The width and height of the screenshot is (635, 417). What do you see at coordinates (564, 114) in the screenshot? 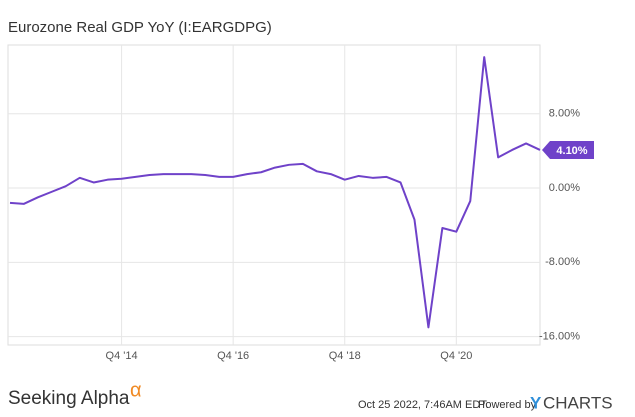
I see `y-tick-label: 8.00%` at bounding box center [564, 114].